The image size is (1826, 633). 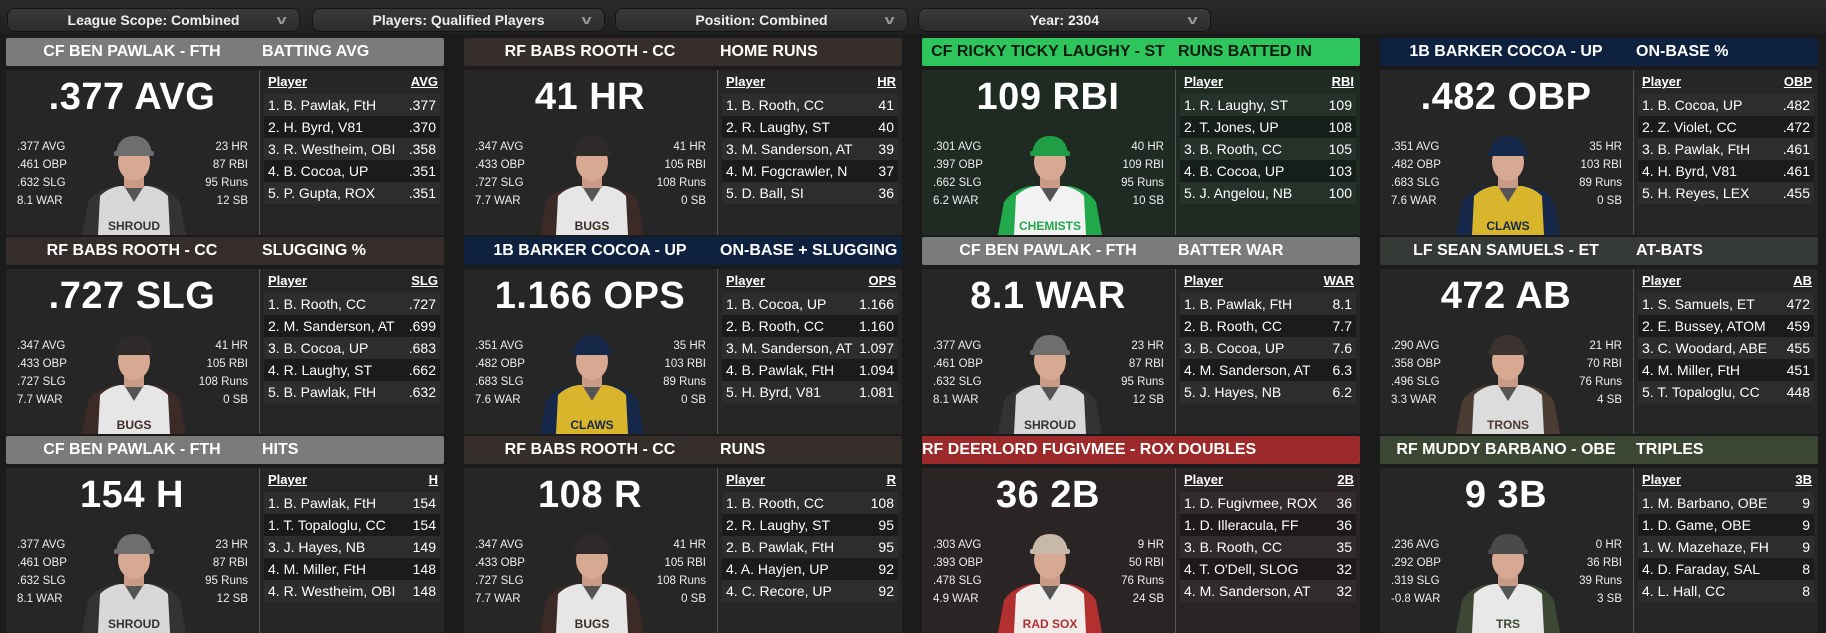 What do you see at coordinates (810, 105) in the screenshot?
I see `table-row: 1. B. Rooth, CC 41` at bounding box center [810, 105].